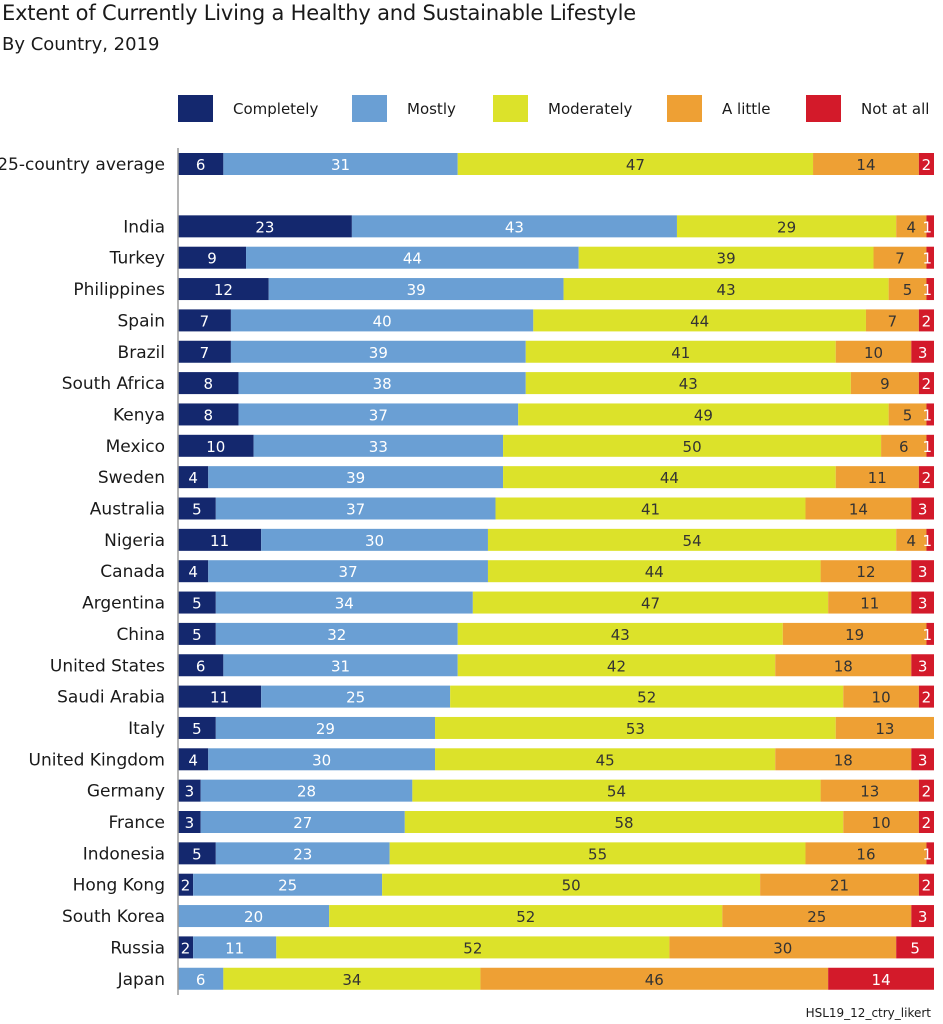  Describe the element at coordinates (134, 541) in the screenshot. I see `category-label: Nigeria` at that location.